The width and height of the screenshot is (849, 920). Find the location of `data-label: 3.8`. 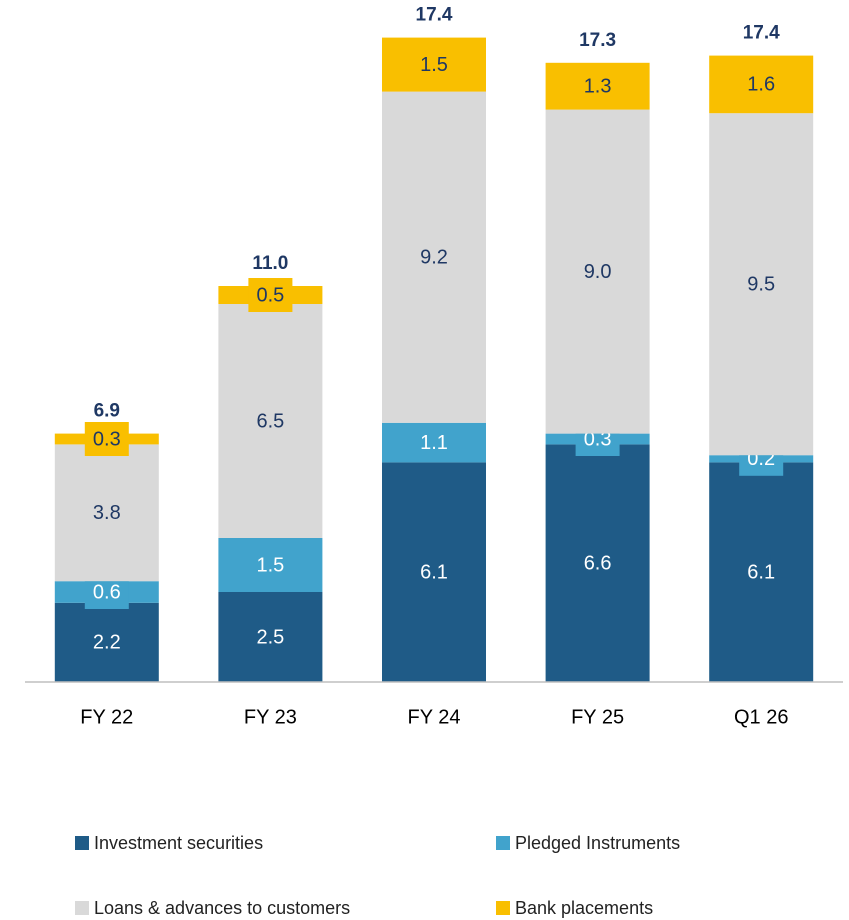

data-label: 3.8 is located at coordinates (107, 513).